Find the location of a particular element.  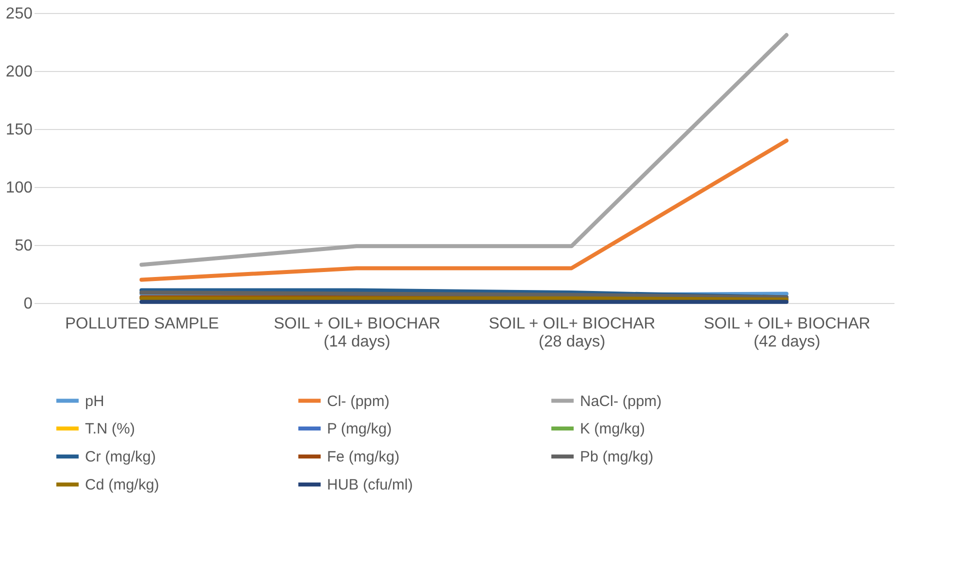

y-tick-label: 0 is located at coordinates (28, 304).